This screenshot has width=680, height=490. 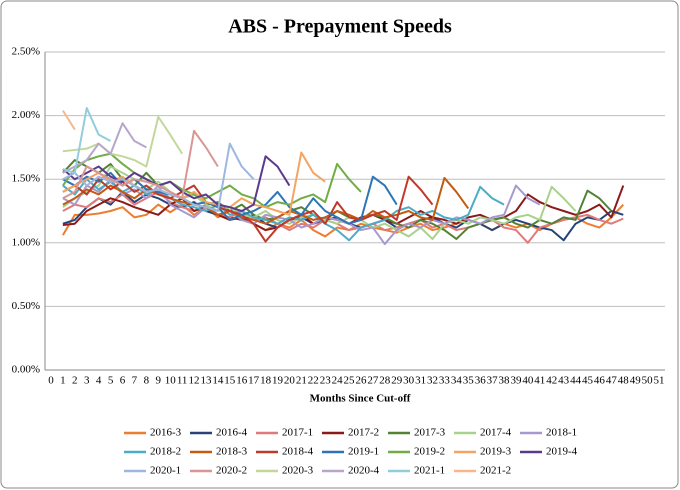 What do you see at coordinates (429, 452) in the screenshot?
I see `legend-label: 2019-2` at bounding box center [429, 452].